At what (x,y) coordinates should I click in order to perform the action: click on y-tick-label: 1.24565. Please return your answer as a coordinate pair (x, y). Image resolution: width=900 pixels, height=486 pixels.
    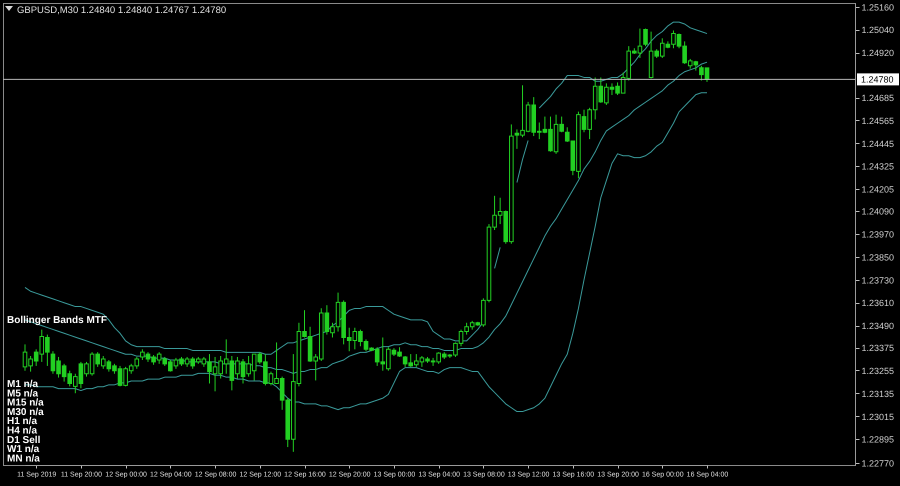
    Looking at the image, I should click on (878, 121).